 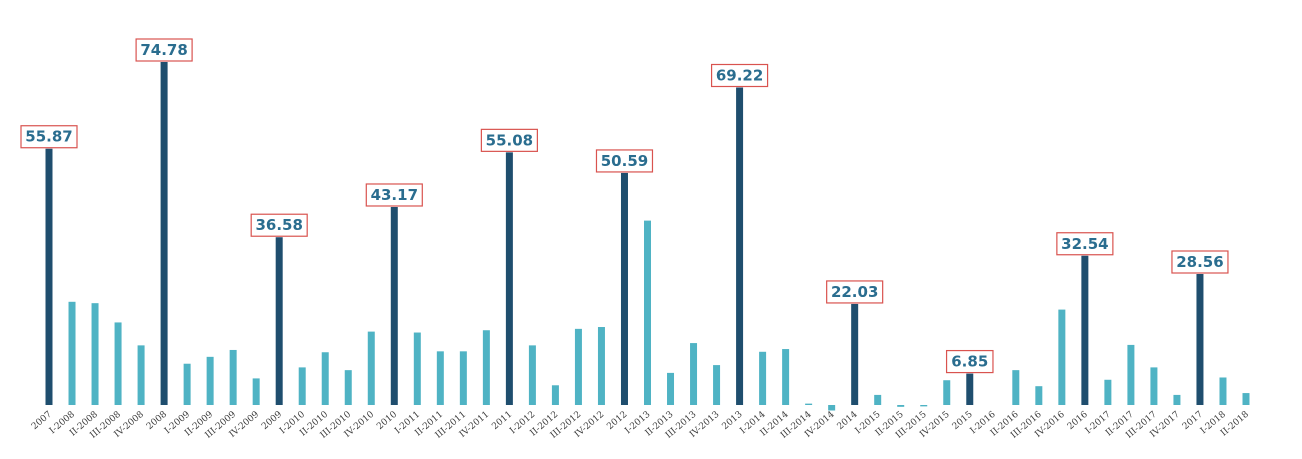 I want to click on bar-i-2011, so click(x=417, y=368).